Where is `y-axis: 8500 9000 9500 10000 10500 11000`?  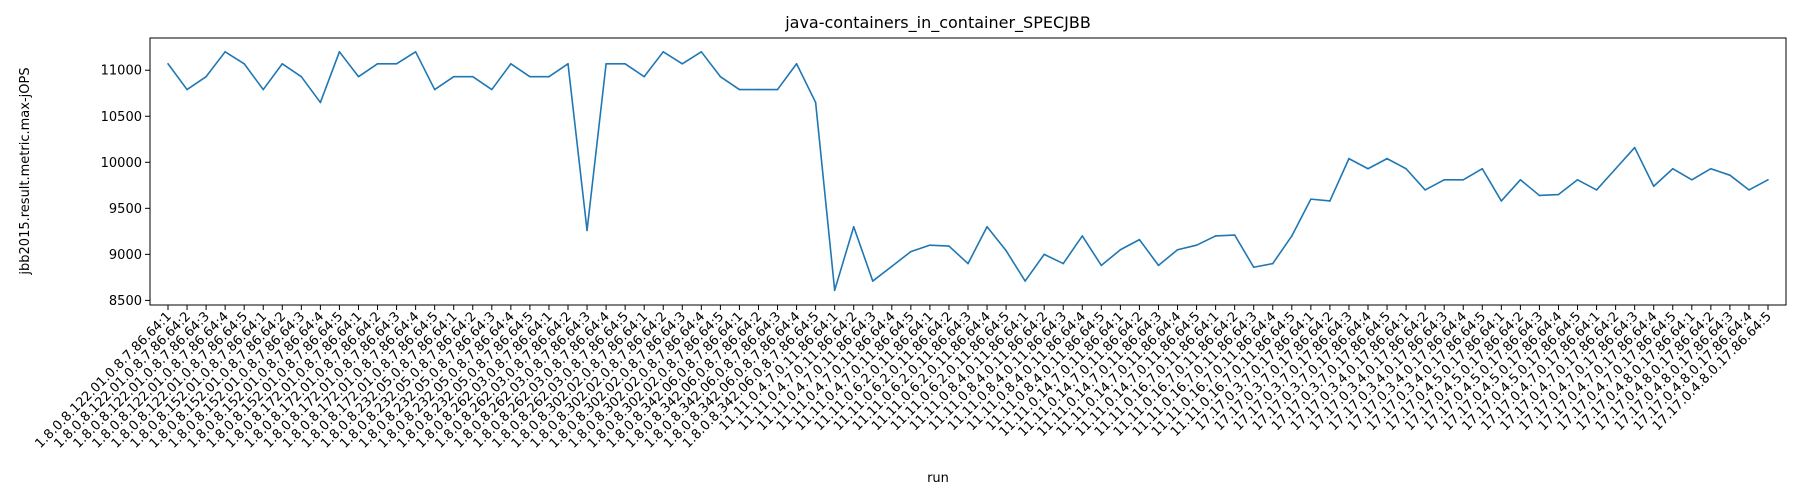 y-axis: 8500 9000 9500 10000 10500 11000 is located at coordinates (125, 186).